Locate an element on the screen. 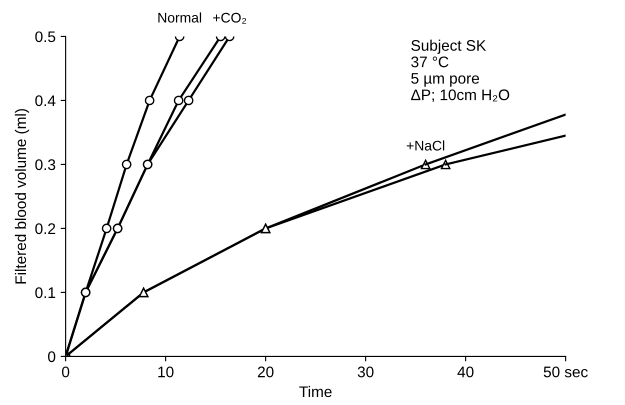 This screenshot has width=625, height=405. x-tick-label: 10 is located at coordinates (166, 372).